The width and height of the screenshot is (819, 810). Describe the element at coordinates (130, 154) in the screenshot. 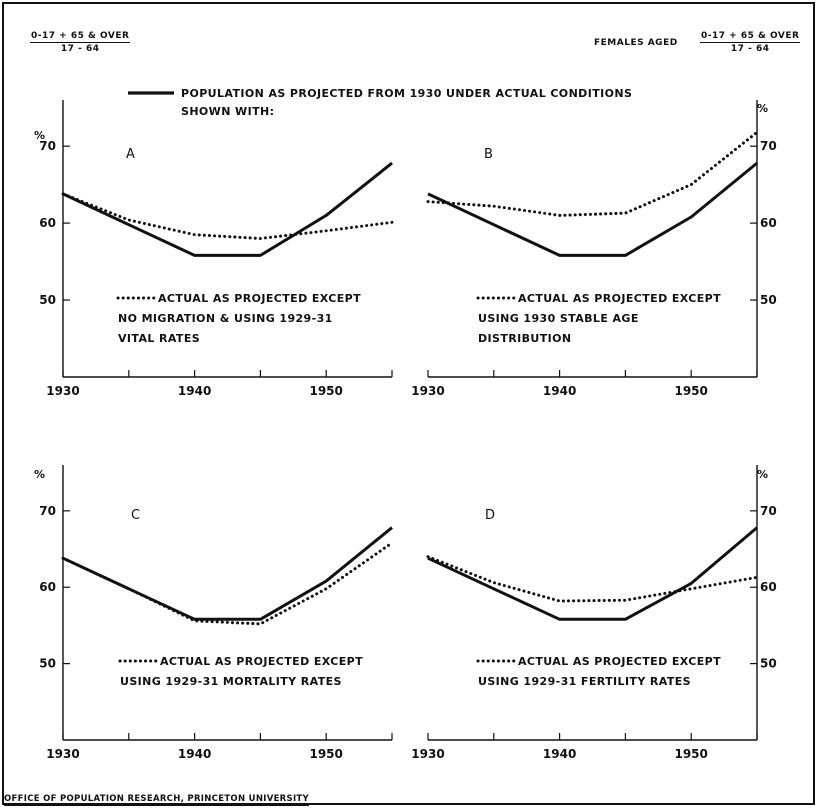

I see `panel-letter: A` at that location.